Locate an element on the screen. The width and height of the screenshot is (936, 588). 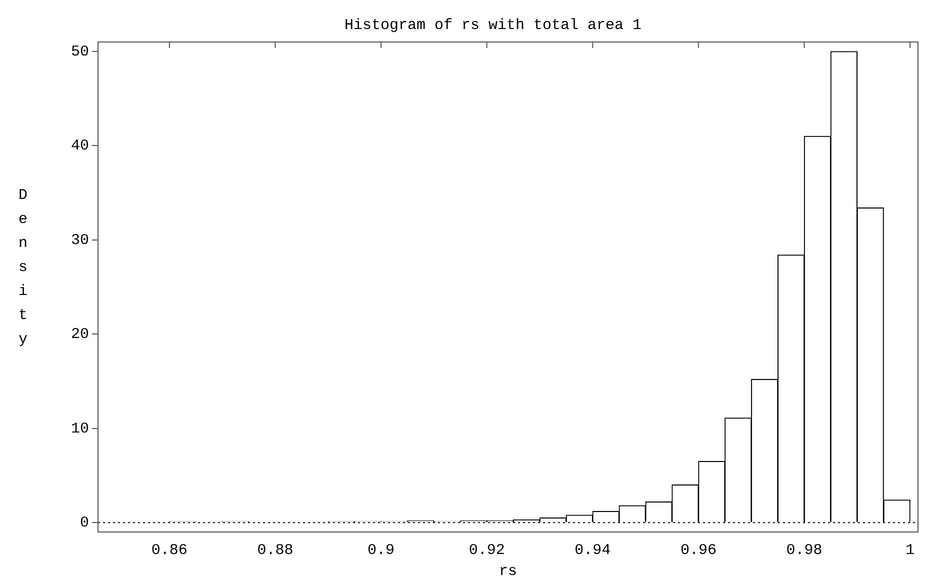
y-tick-label: 0 is located at coordinates (85, 523).